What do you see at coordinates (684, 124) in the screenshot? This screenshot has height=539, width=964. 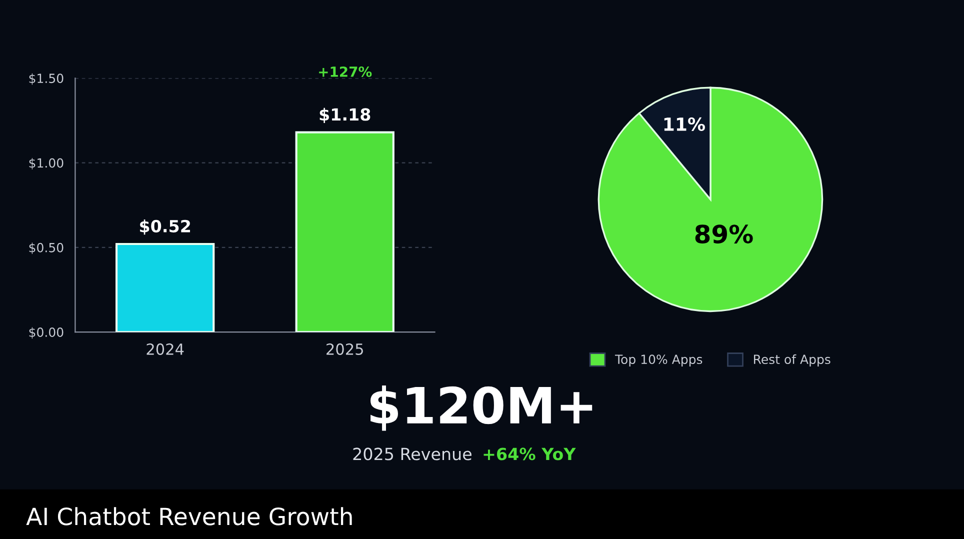 I see `data-label: 11%` at bounding box center [684, 124].